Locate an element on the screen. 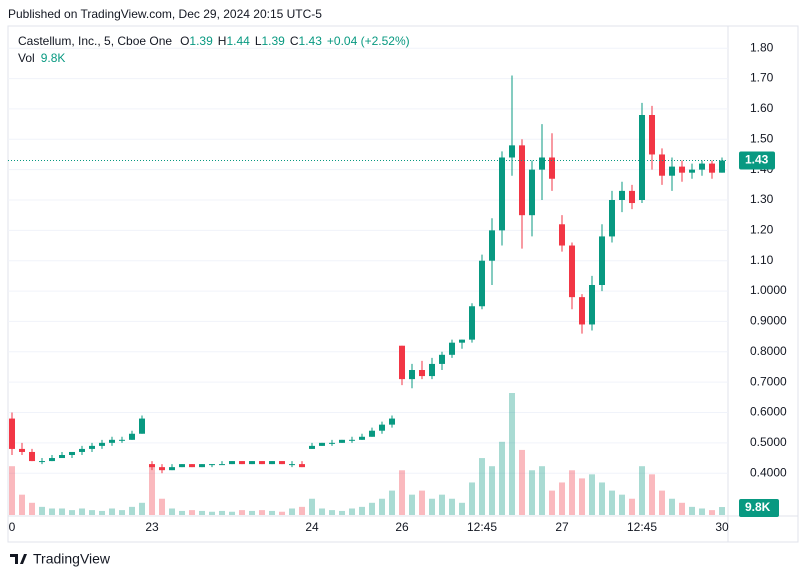  legend-item: 9.8K is located at coordinates (53, 58).